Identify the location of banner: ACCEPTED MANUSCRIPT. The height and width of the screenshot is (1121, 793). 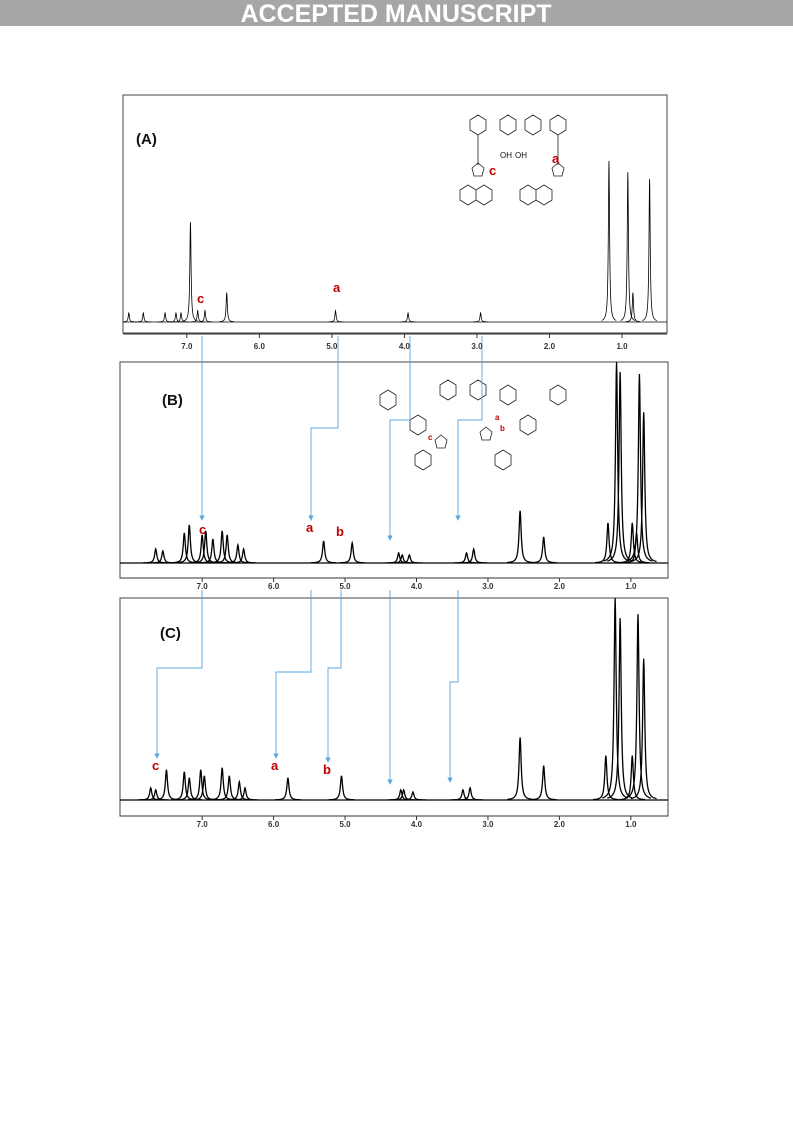
(395, 14).